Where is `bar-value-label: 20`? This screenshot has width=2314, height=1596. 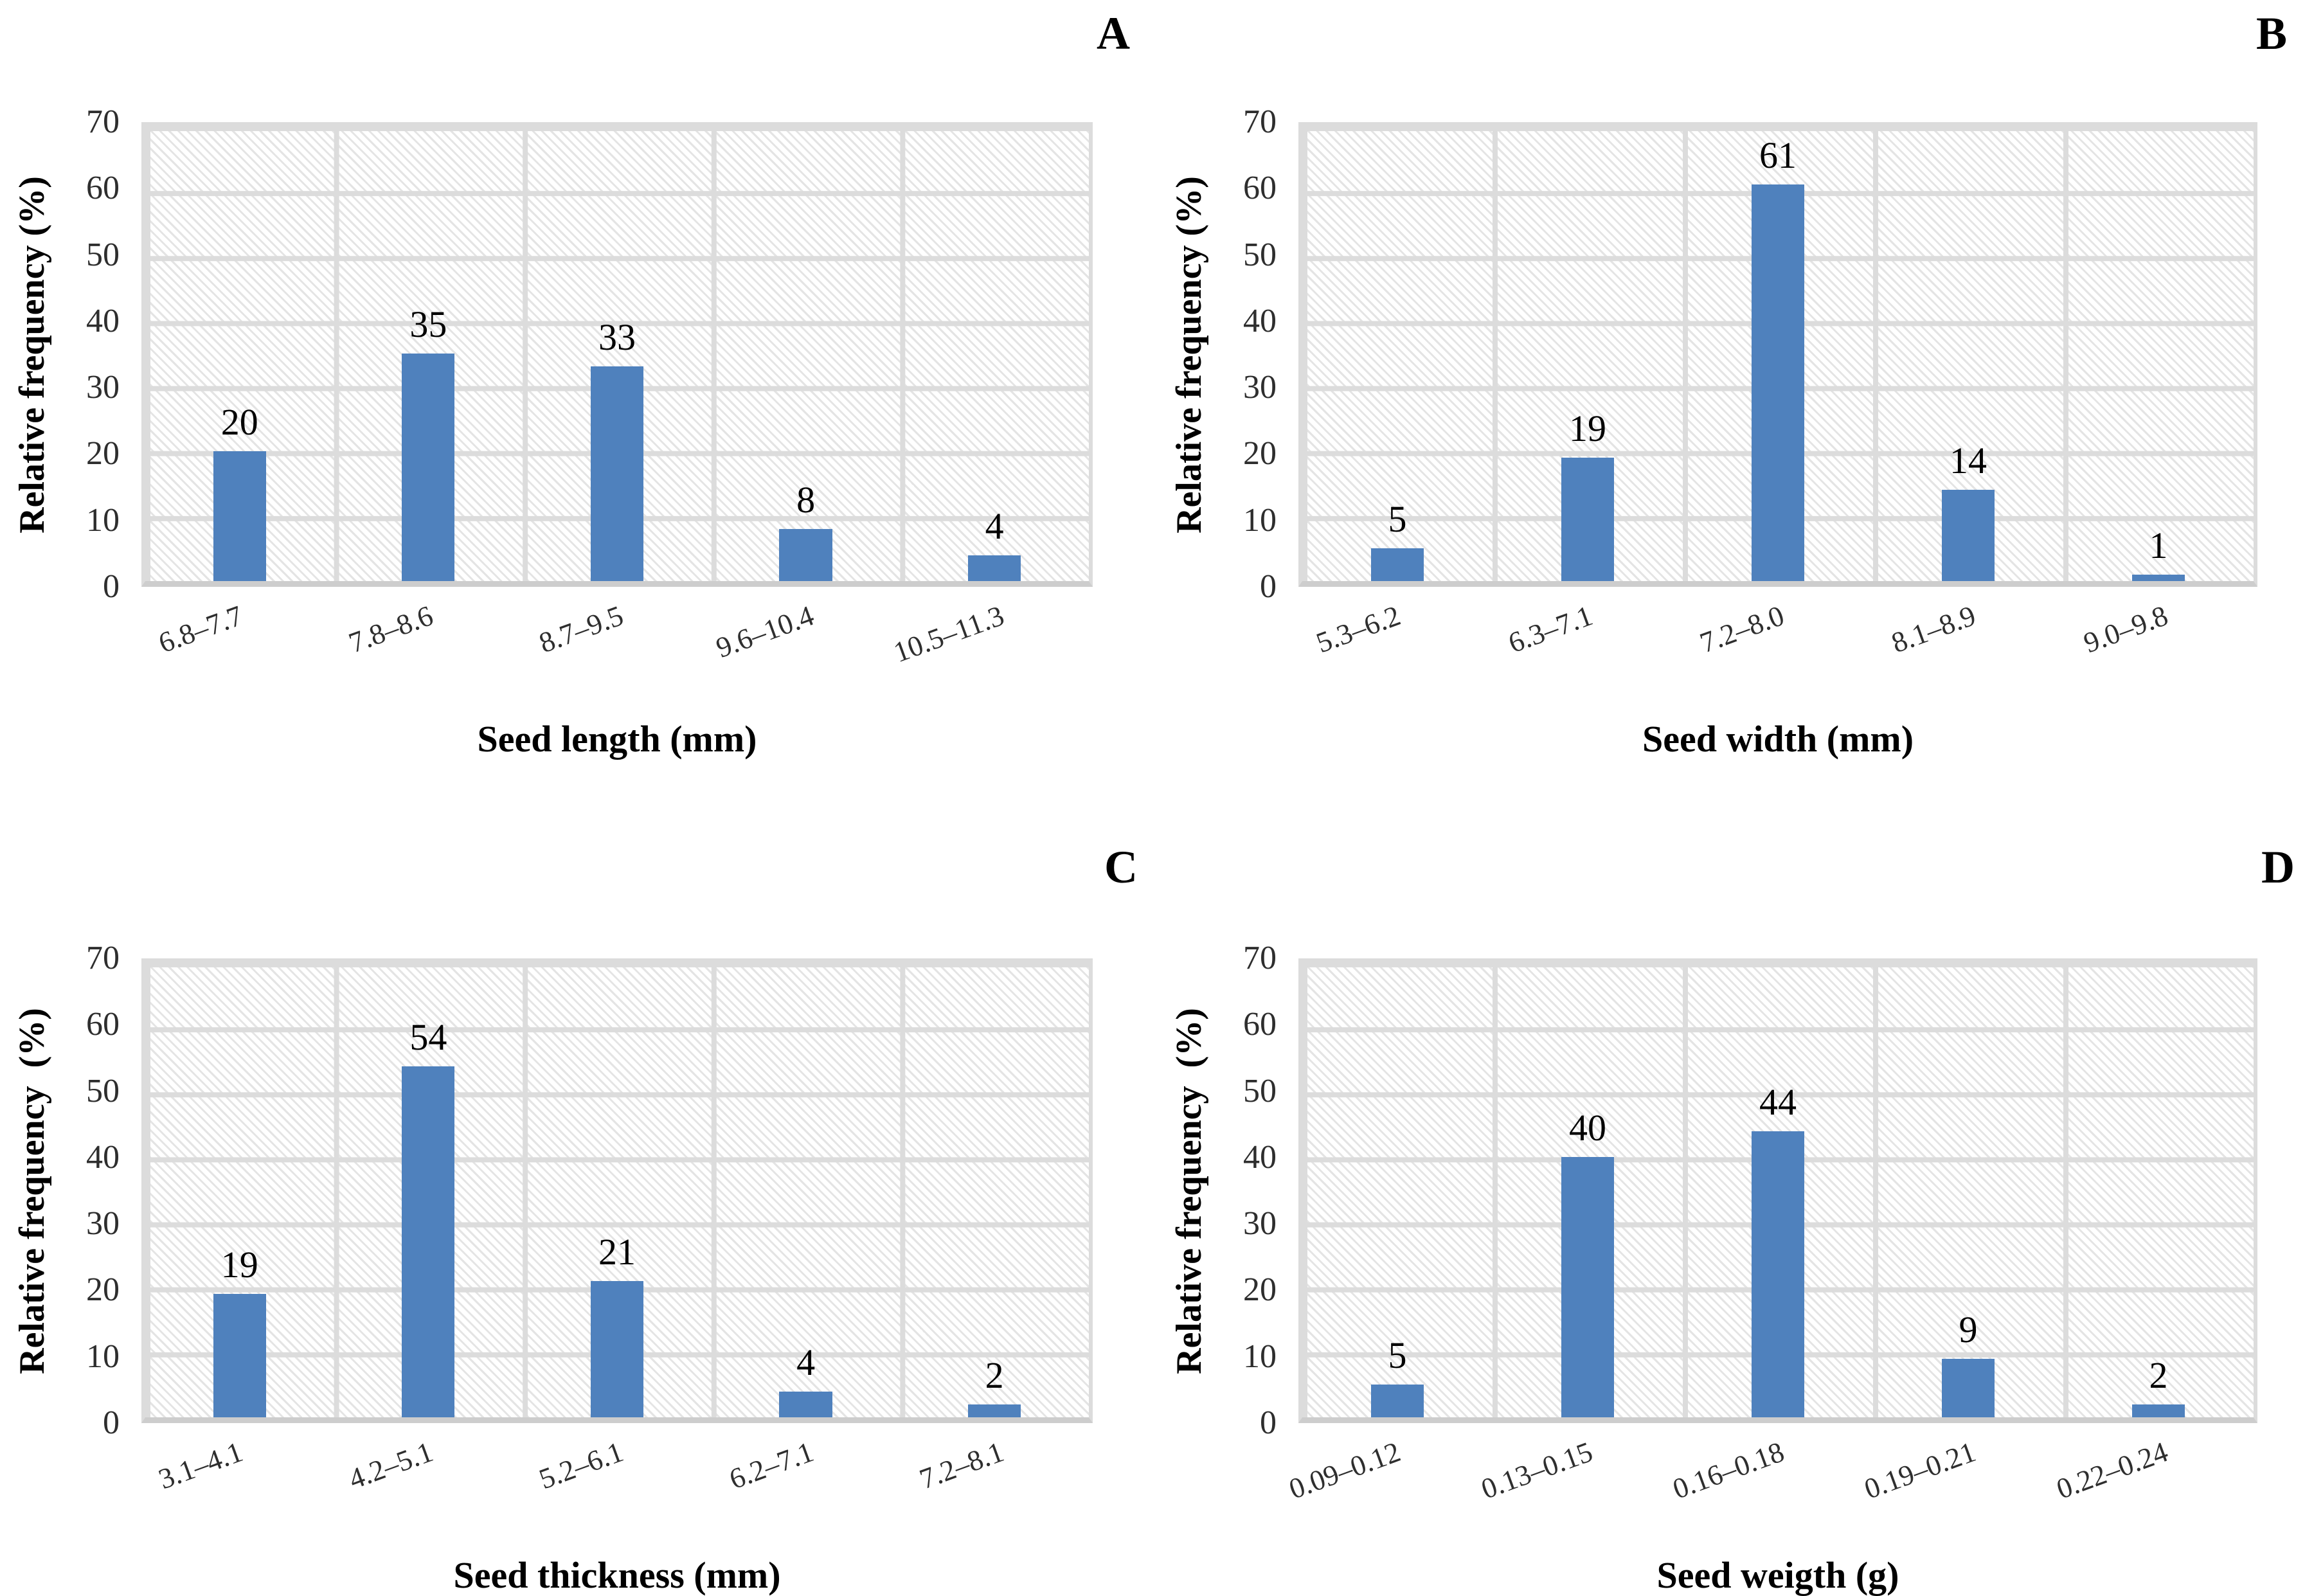
bar-value-label: 20 is located at coordinates (239, 422).